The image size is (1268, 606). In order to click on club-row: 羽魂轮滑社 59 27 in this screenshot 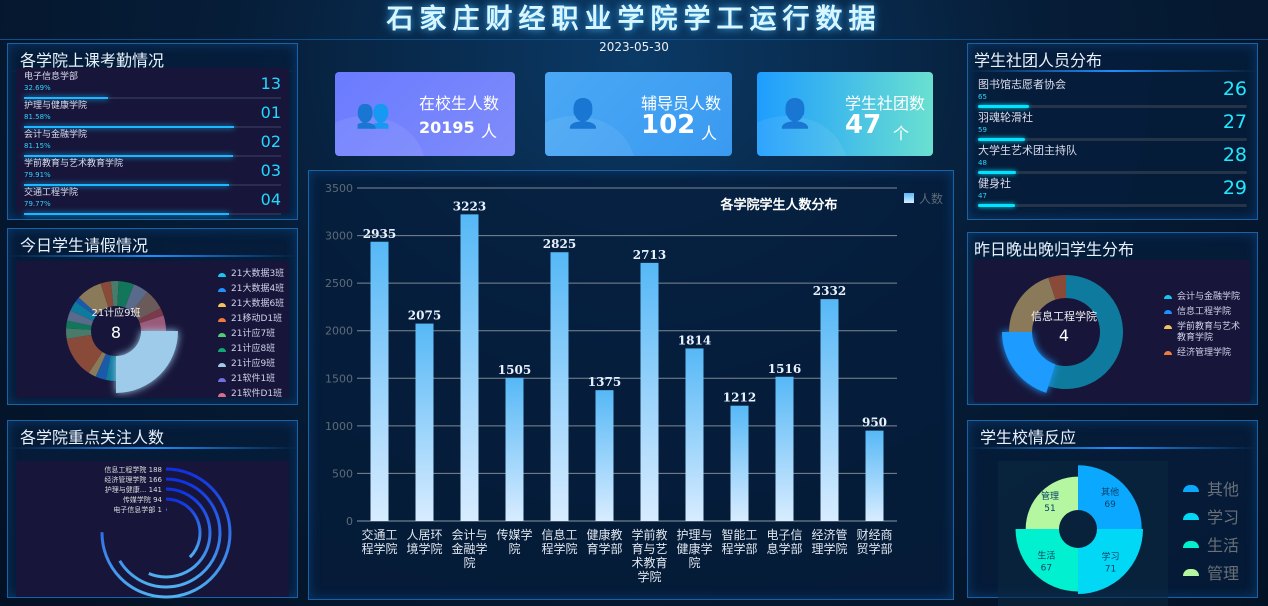, I will do `click(1112, 127)`.